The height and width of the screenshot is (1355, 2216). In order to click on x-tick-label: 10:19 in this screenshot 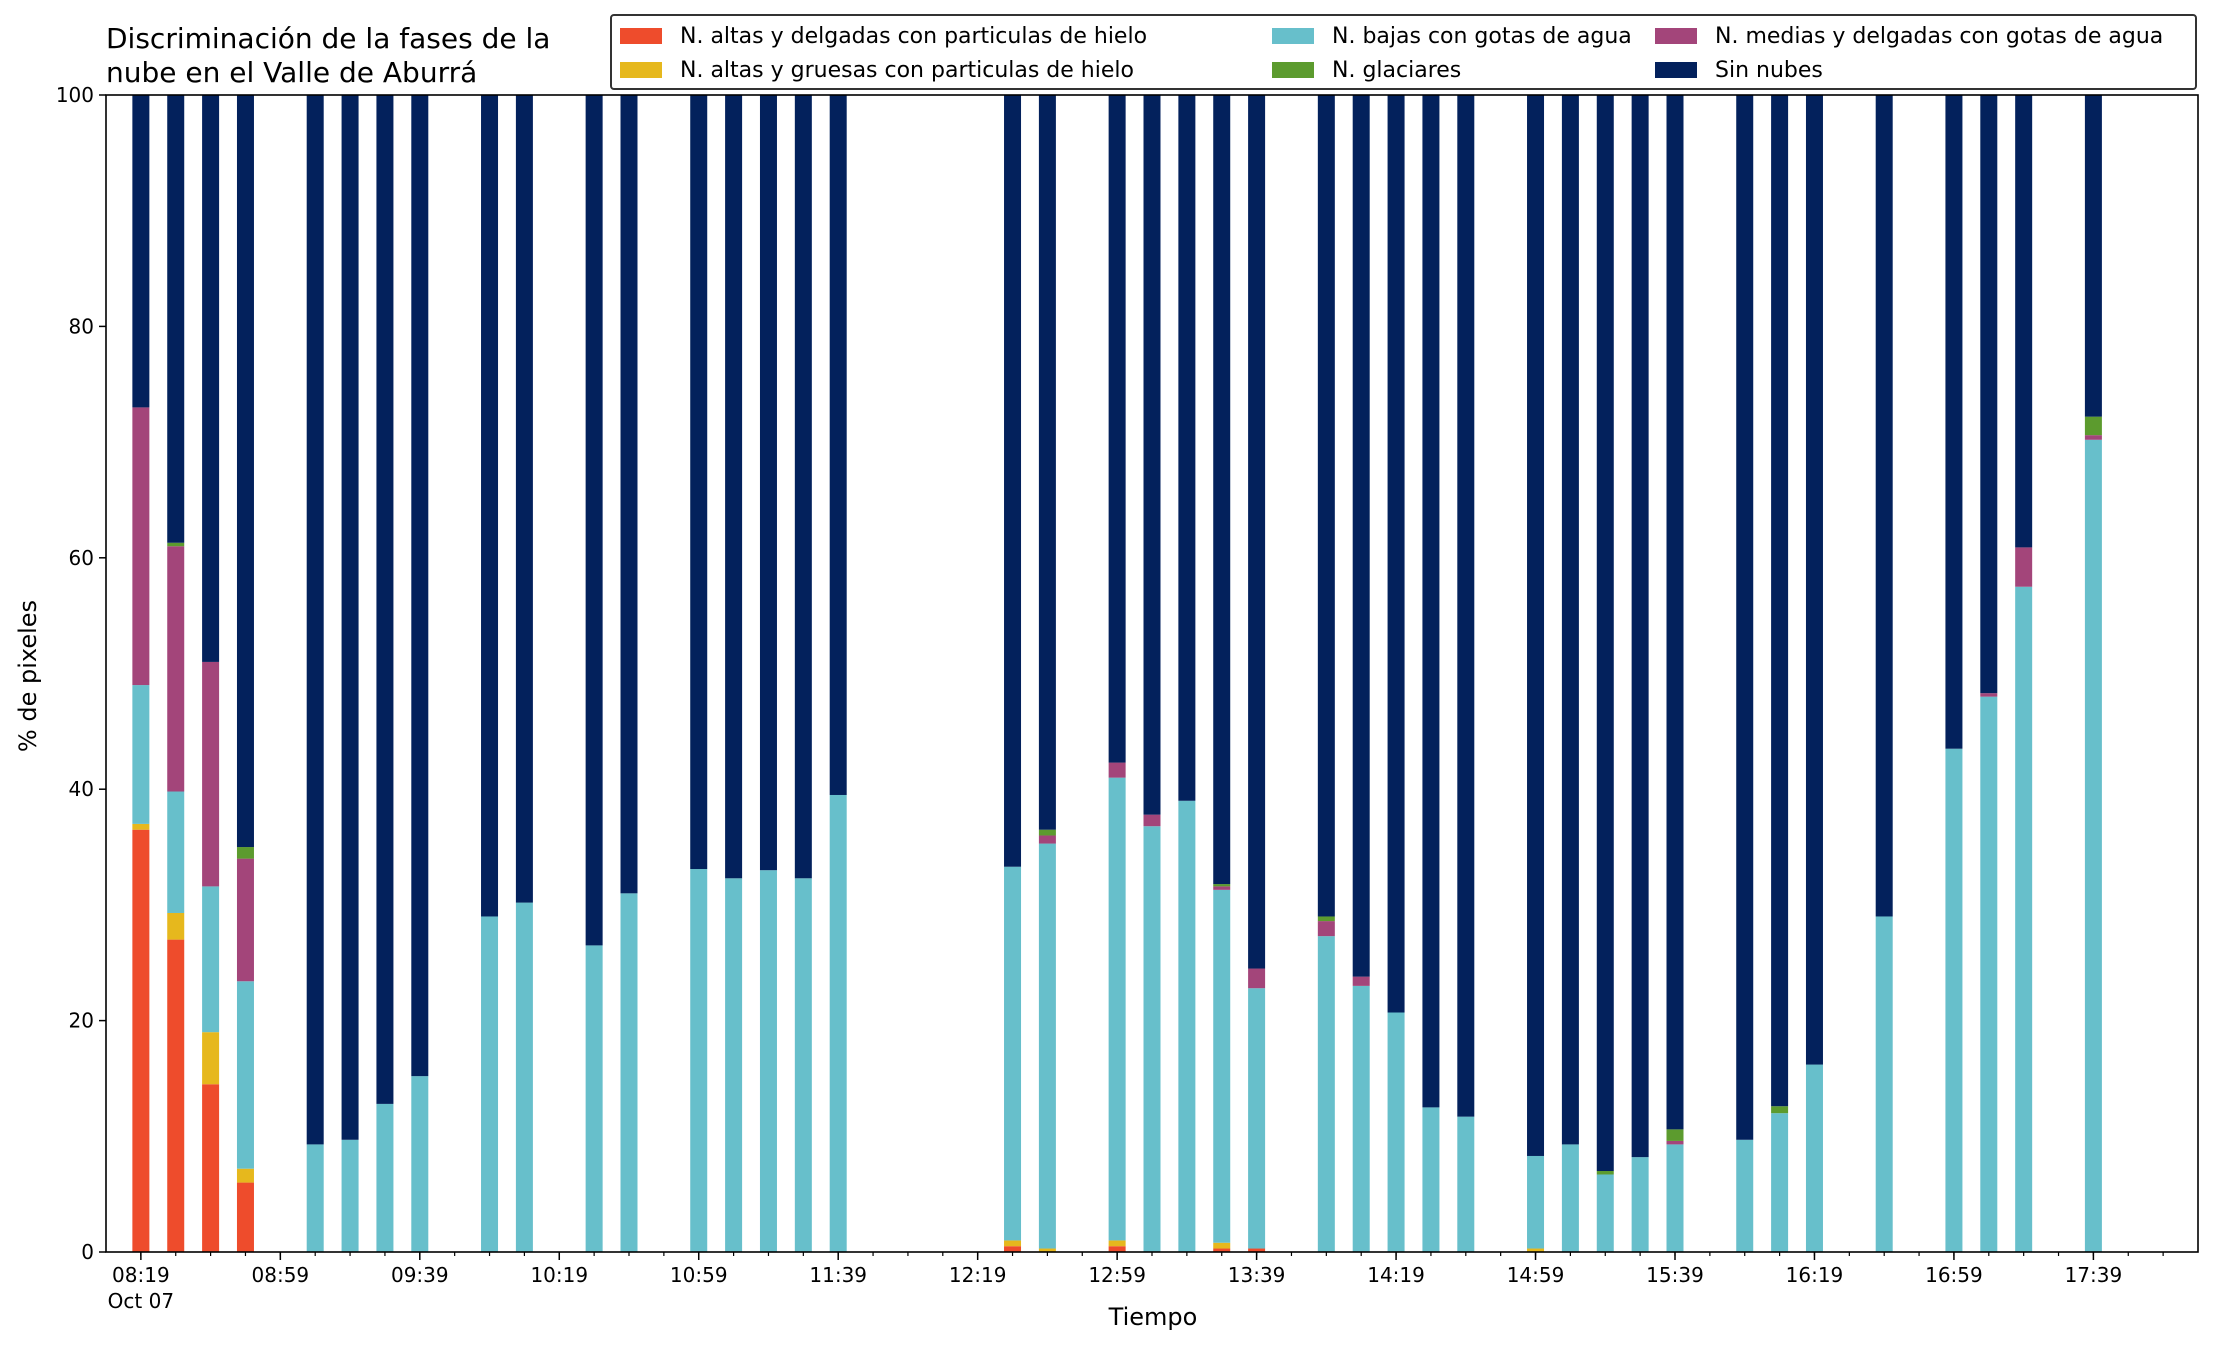, I will do `click(559, 1275)`.